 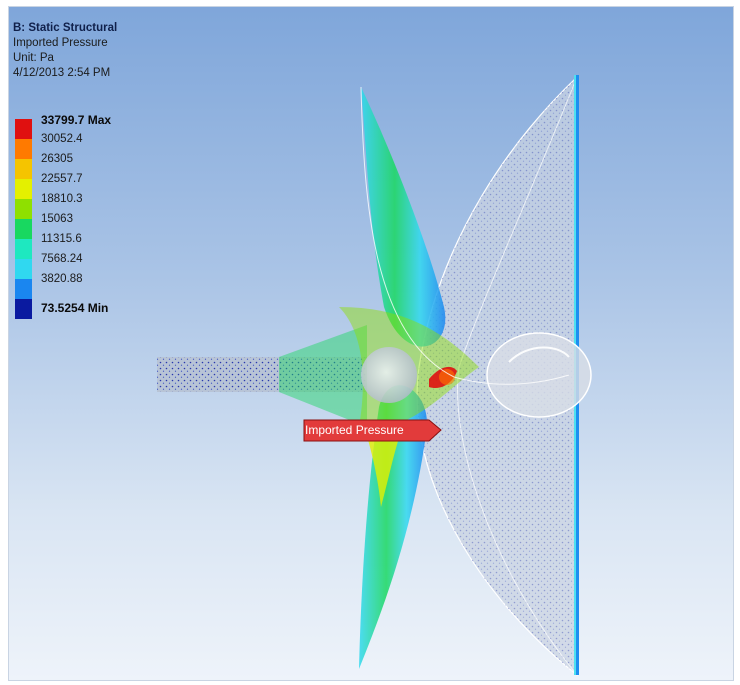 I want to click on legend-value: 3820.88, so click(x=62, y=279).